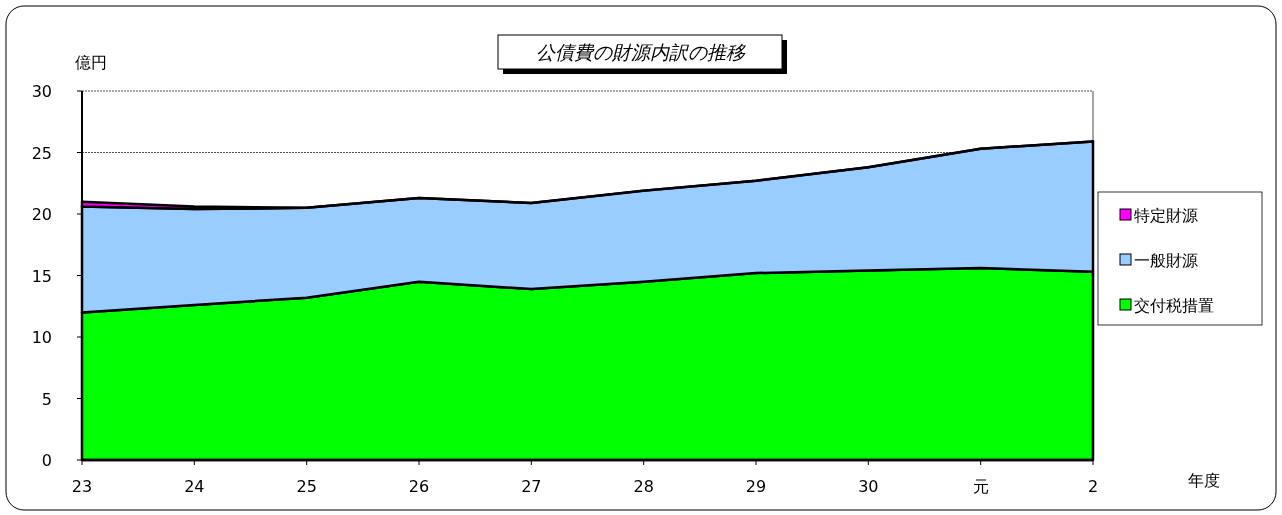 The width and height of the screenshot is (1282, 515). I want to click on y-tick-label: 15, so click(41, 276).